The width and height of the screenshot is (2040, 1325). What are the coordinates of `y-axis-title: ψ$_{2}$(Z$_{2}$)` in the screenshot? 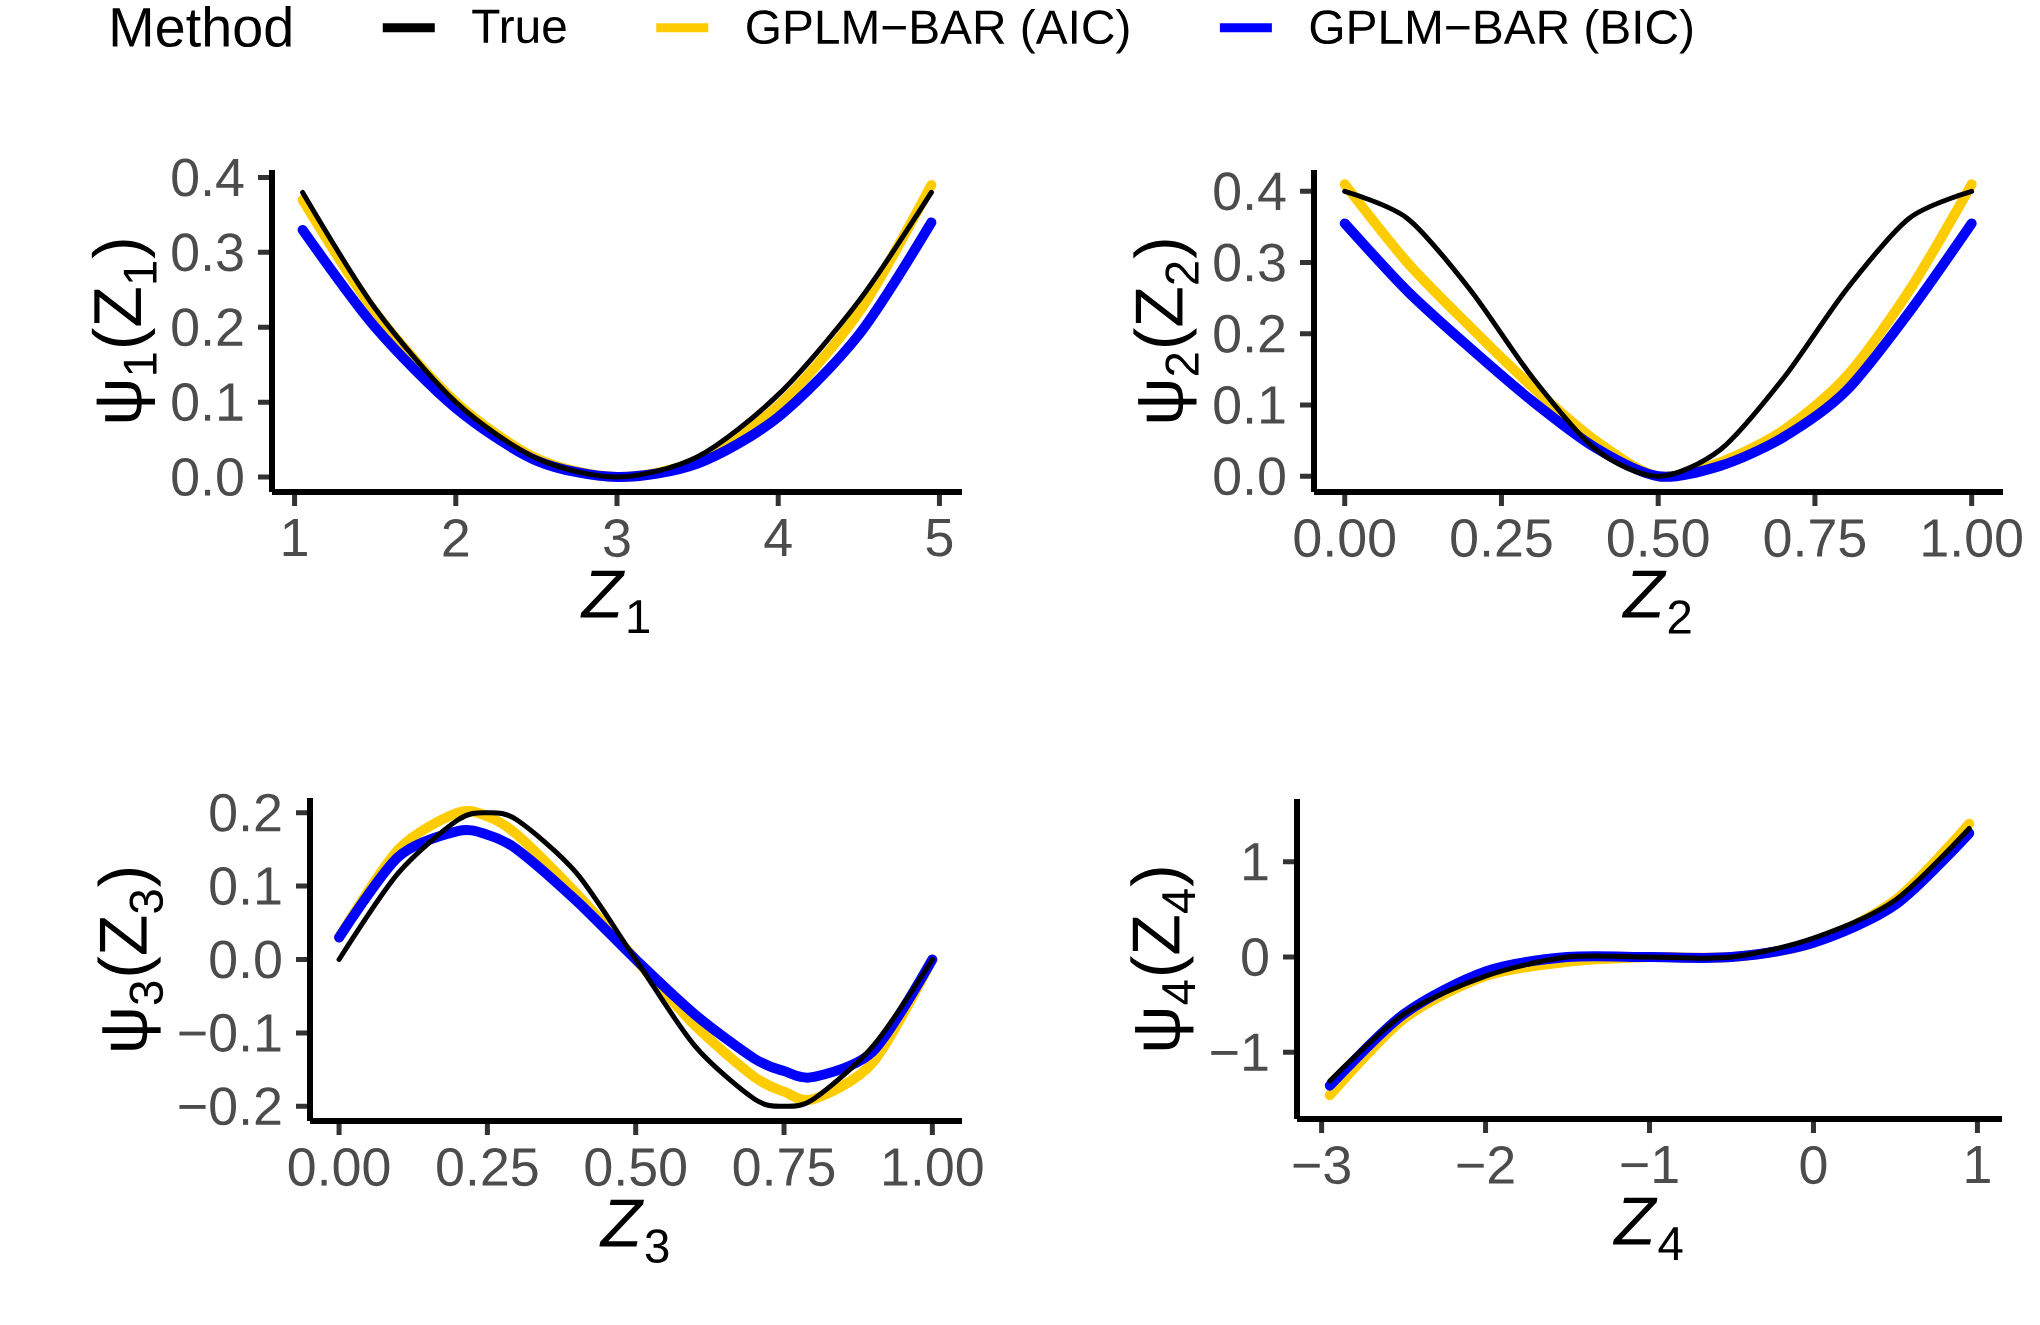 It's located at (1166, 331).